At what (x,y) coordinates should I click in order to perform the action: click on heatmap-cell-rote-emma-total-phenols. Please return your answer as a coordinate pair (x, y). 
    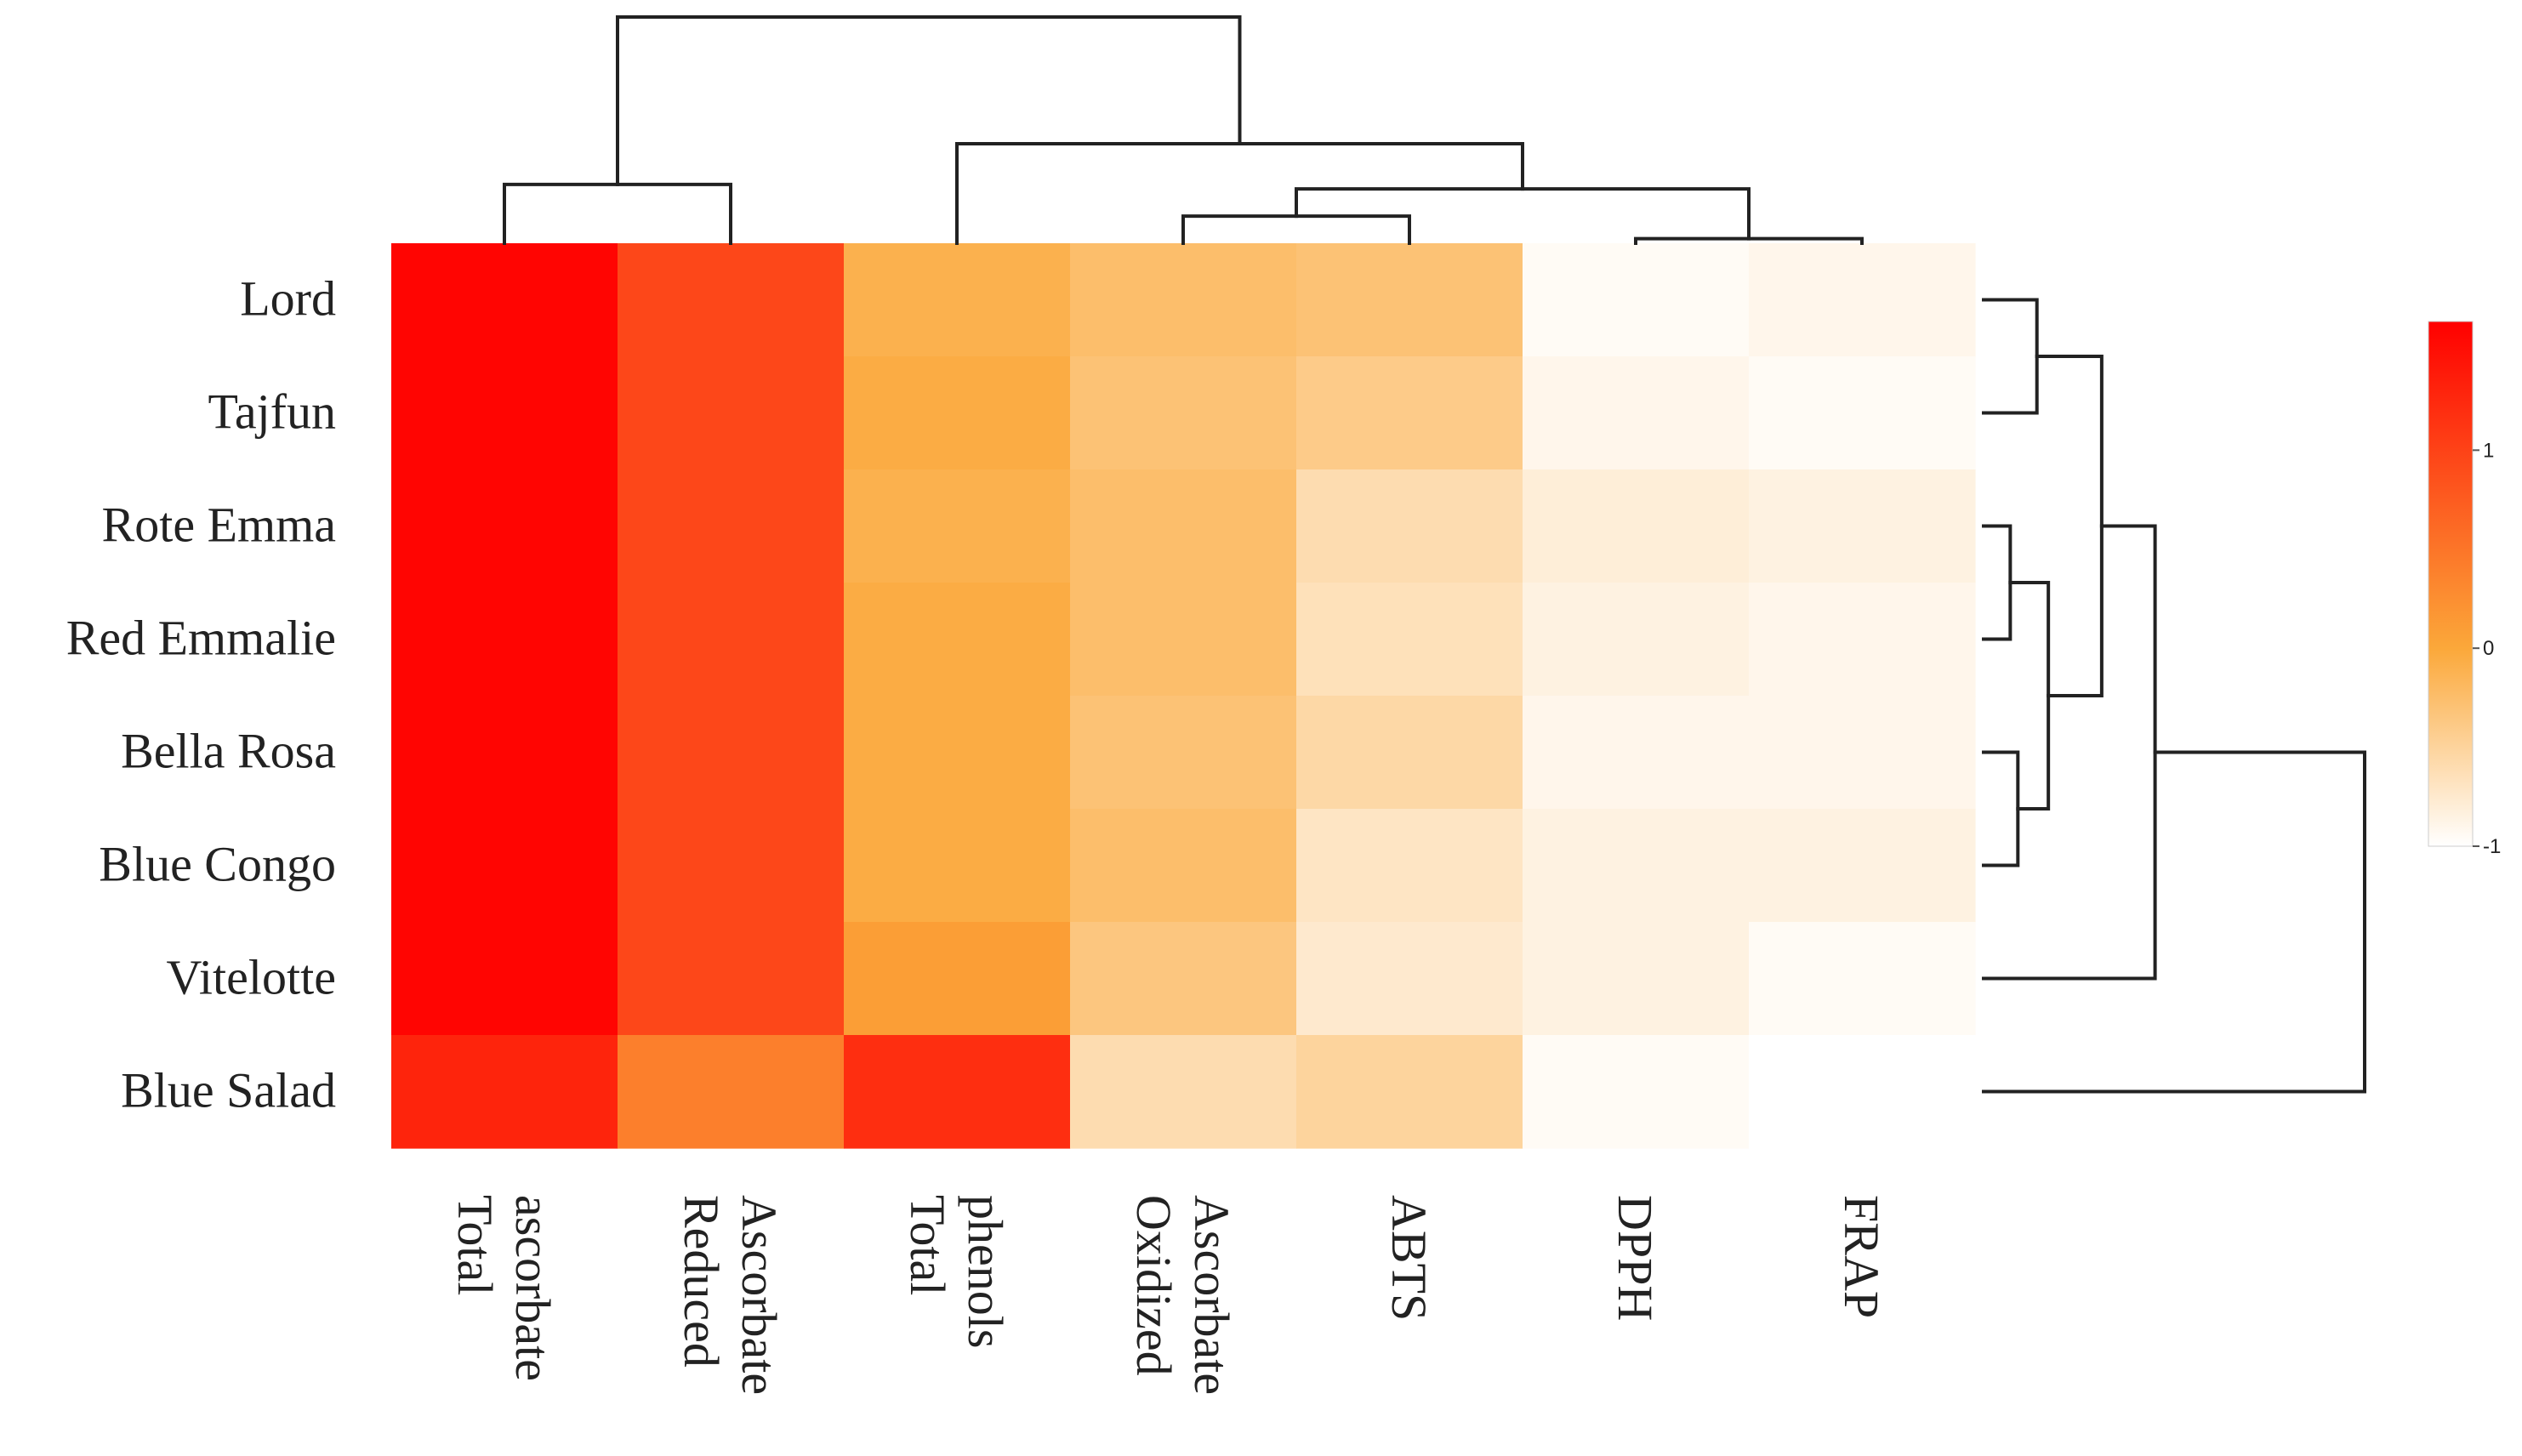
    Looking at the image, I should click on (958, 526).